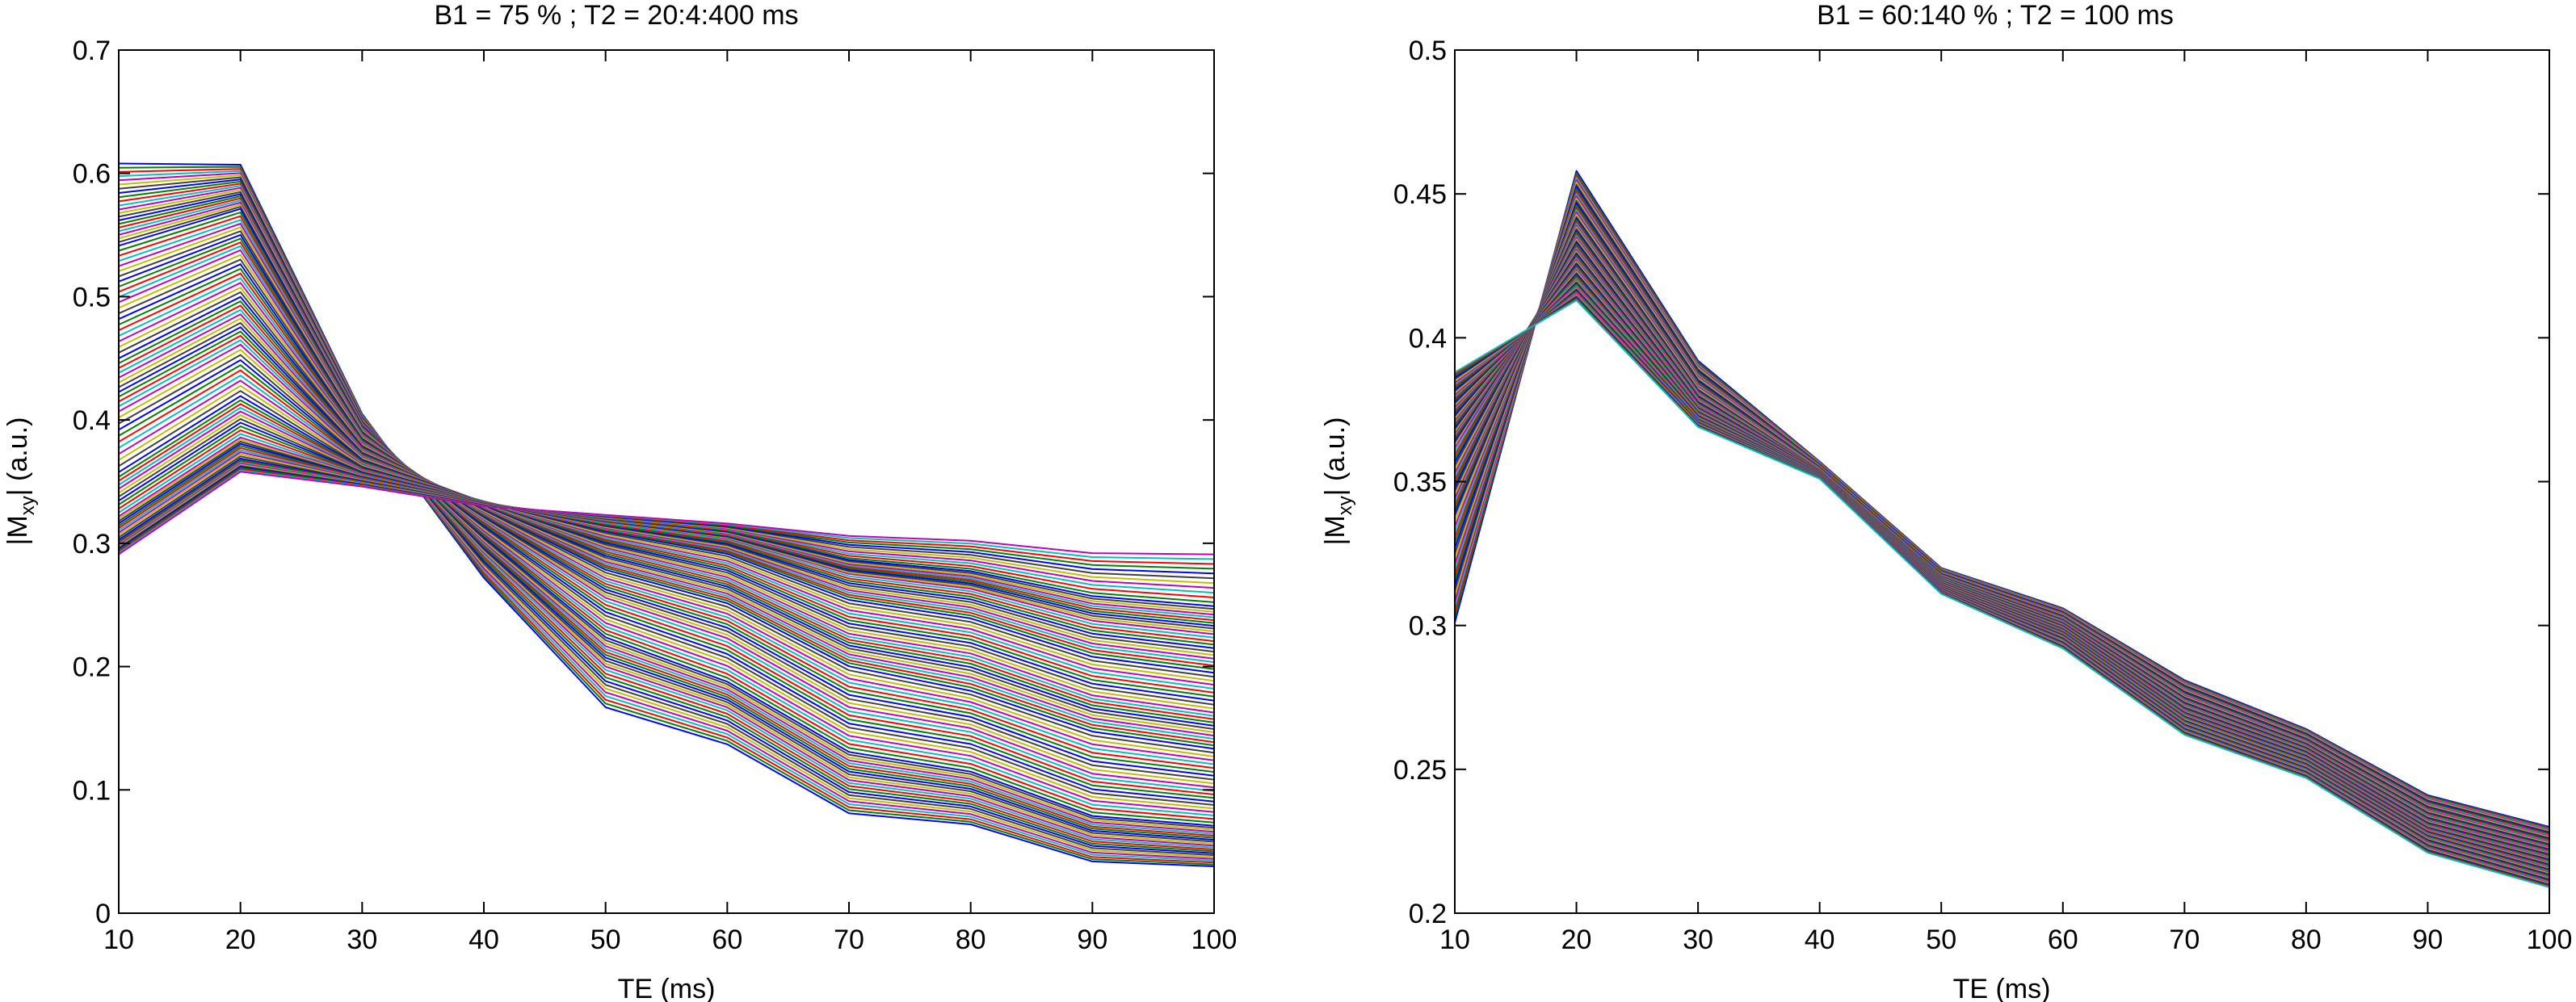 The height and width of the screenshot is (1002, 2576). What do you see at coordinates (2307, 940) in the screenshot?
I see `x-tick-label: 80` at bounding box center [2307, 940].